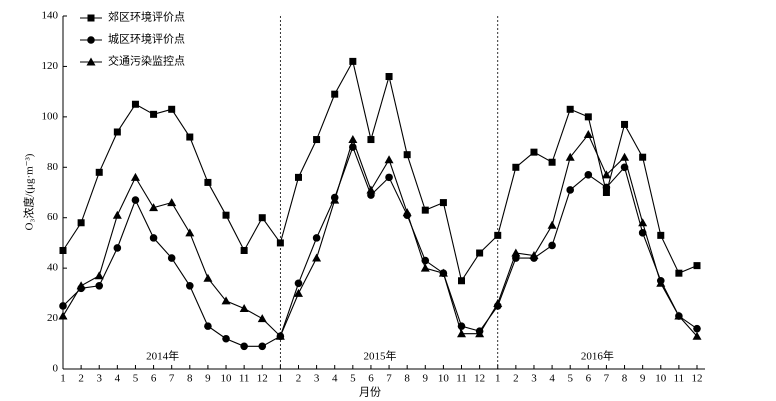 This screenshot has width=776, height=401. What do you see at coordinates (50, 116) in the screenshot?
I see `y-tick-label: 100` at bounding box center [50, 116].